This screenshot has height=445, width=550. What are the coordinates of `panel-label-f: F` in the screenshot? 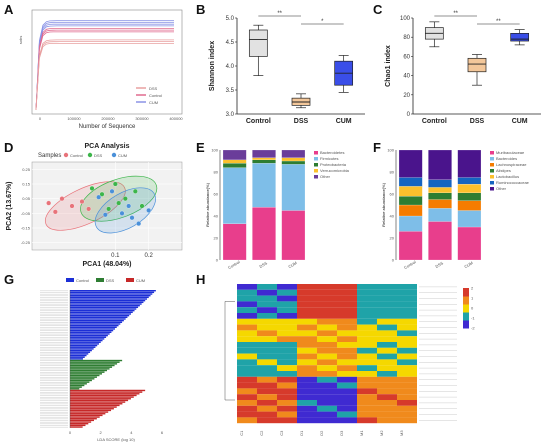 It's located at (377, 147).